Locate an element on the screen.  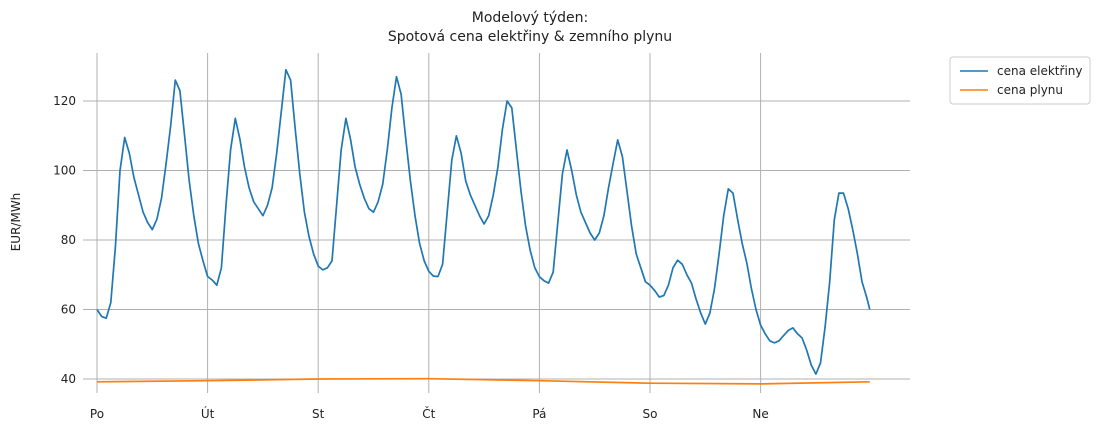
y-tick-label: 120 is located at coordinates (64, 101).